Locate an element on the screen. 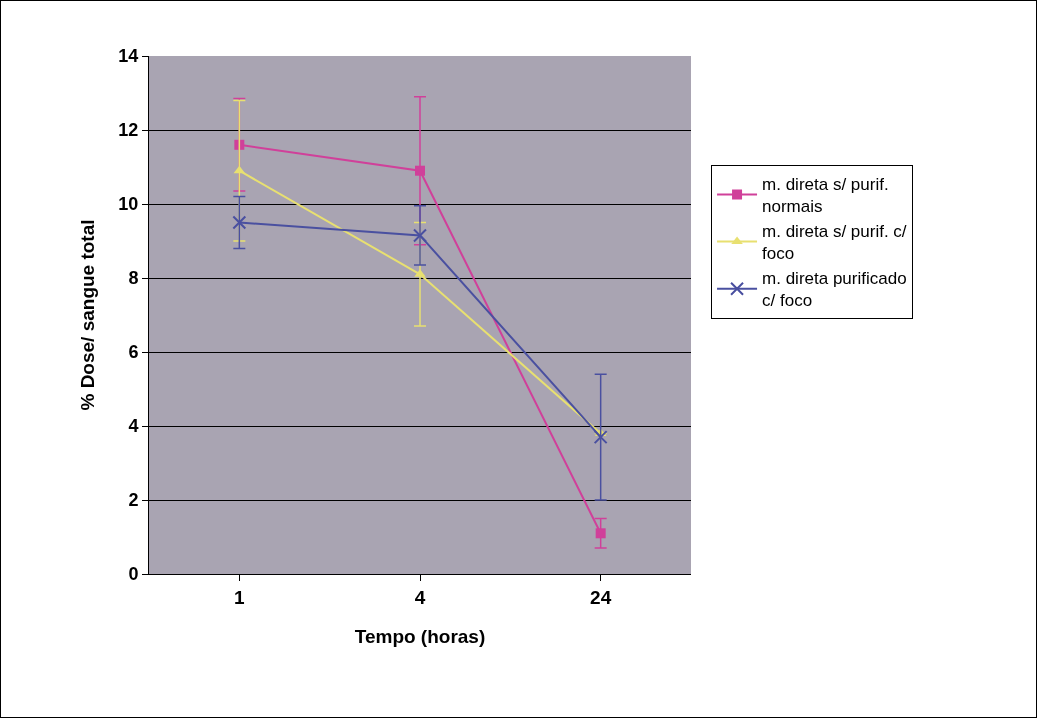 The image size is (1037, 718). y-tick-label: 4 is located at coordinates (133, 426).